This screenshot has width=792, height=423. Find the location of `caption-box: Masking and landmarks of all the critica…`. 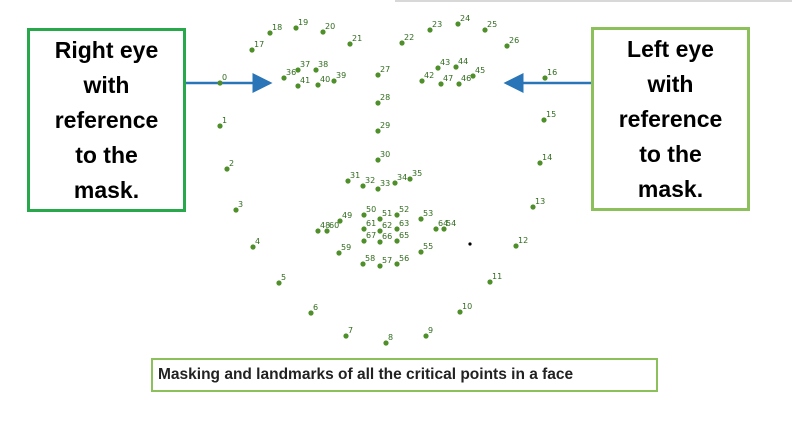

caption-box: Masking and landmarks of all the critica… is located at coordinates (404, 375).